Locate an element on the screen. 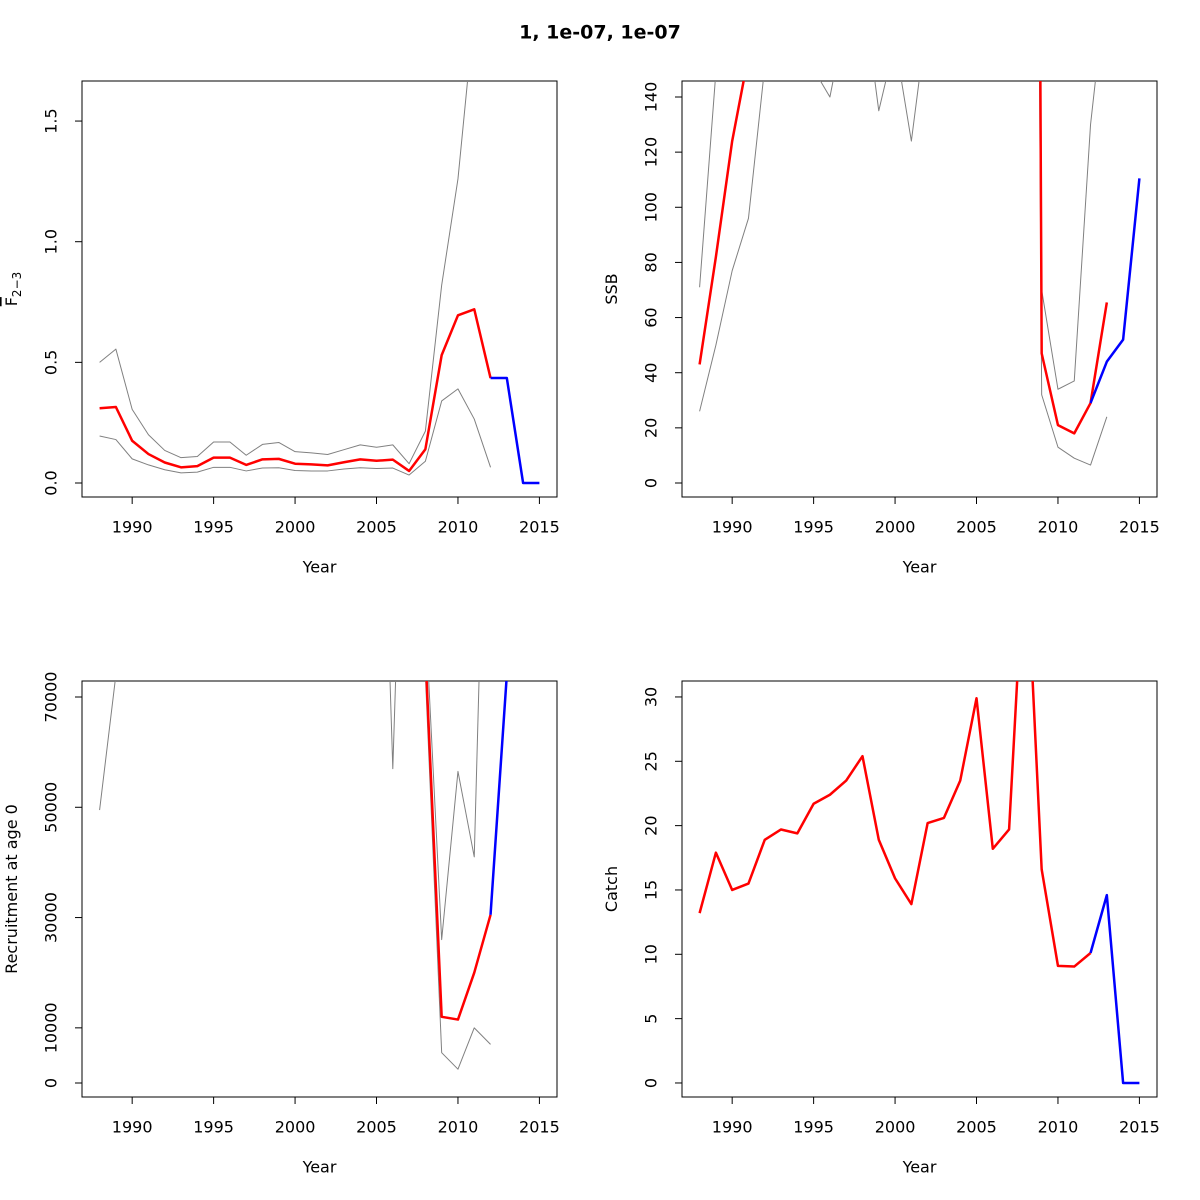  y-axis-label-text: Catch is located at coordinates (611, 889).